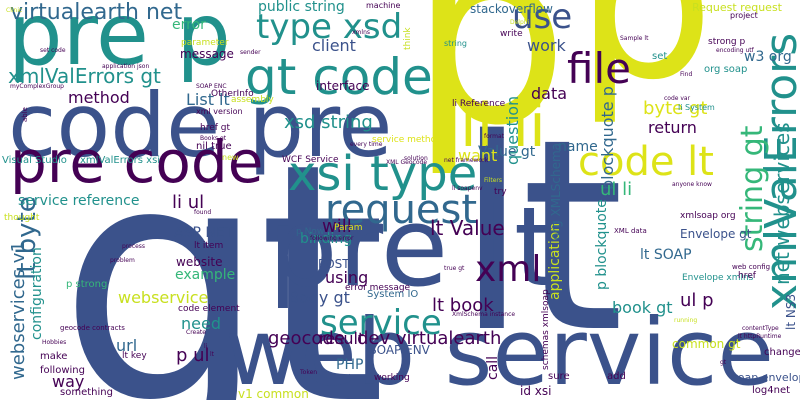 The height and width of the screenshot is (400, 800). Describe the element at coordinates (666, 255) in the screenshot. I see `word: lt SOAP` at that location.